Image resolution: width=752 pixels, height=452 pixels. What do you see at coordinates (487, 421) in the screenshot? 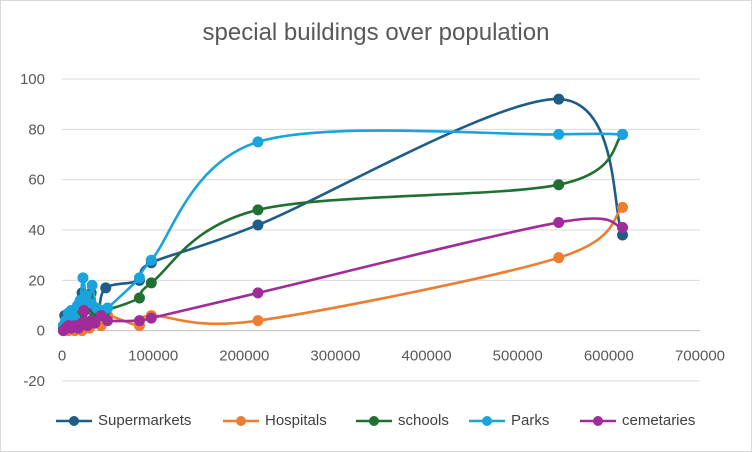
I see `legend-key-parks` at bounding box center [487, 421].